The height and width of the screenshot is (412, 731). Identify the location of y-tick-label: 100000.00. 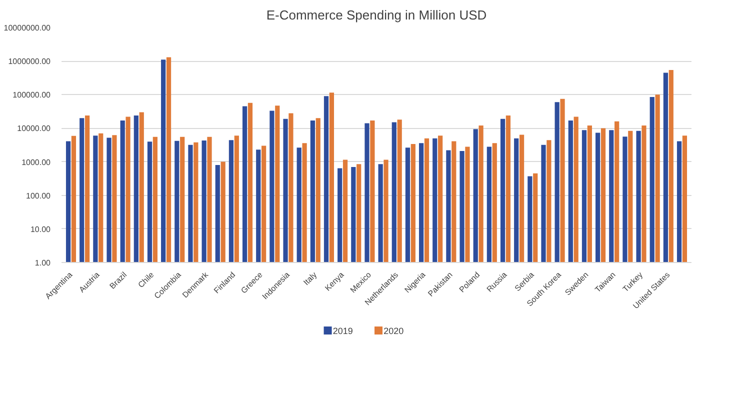
(32, 95).